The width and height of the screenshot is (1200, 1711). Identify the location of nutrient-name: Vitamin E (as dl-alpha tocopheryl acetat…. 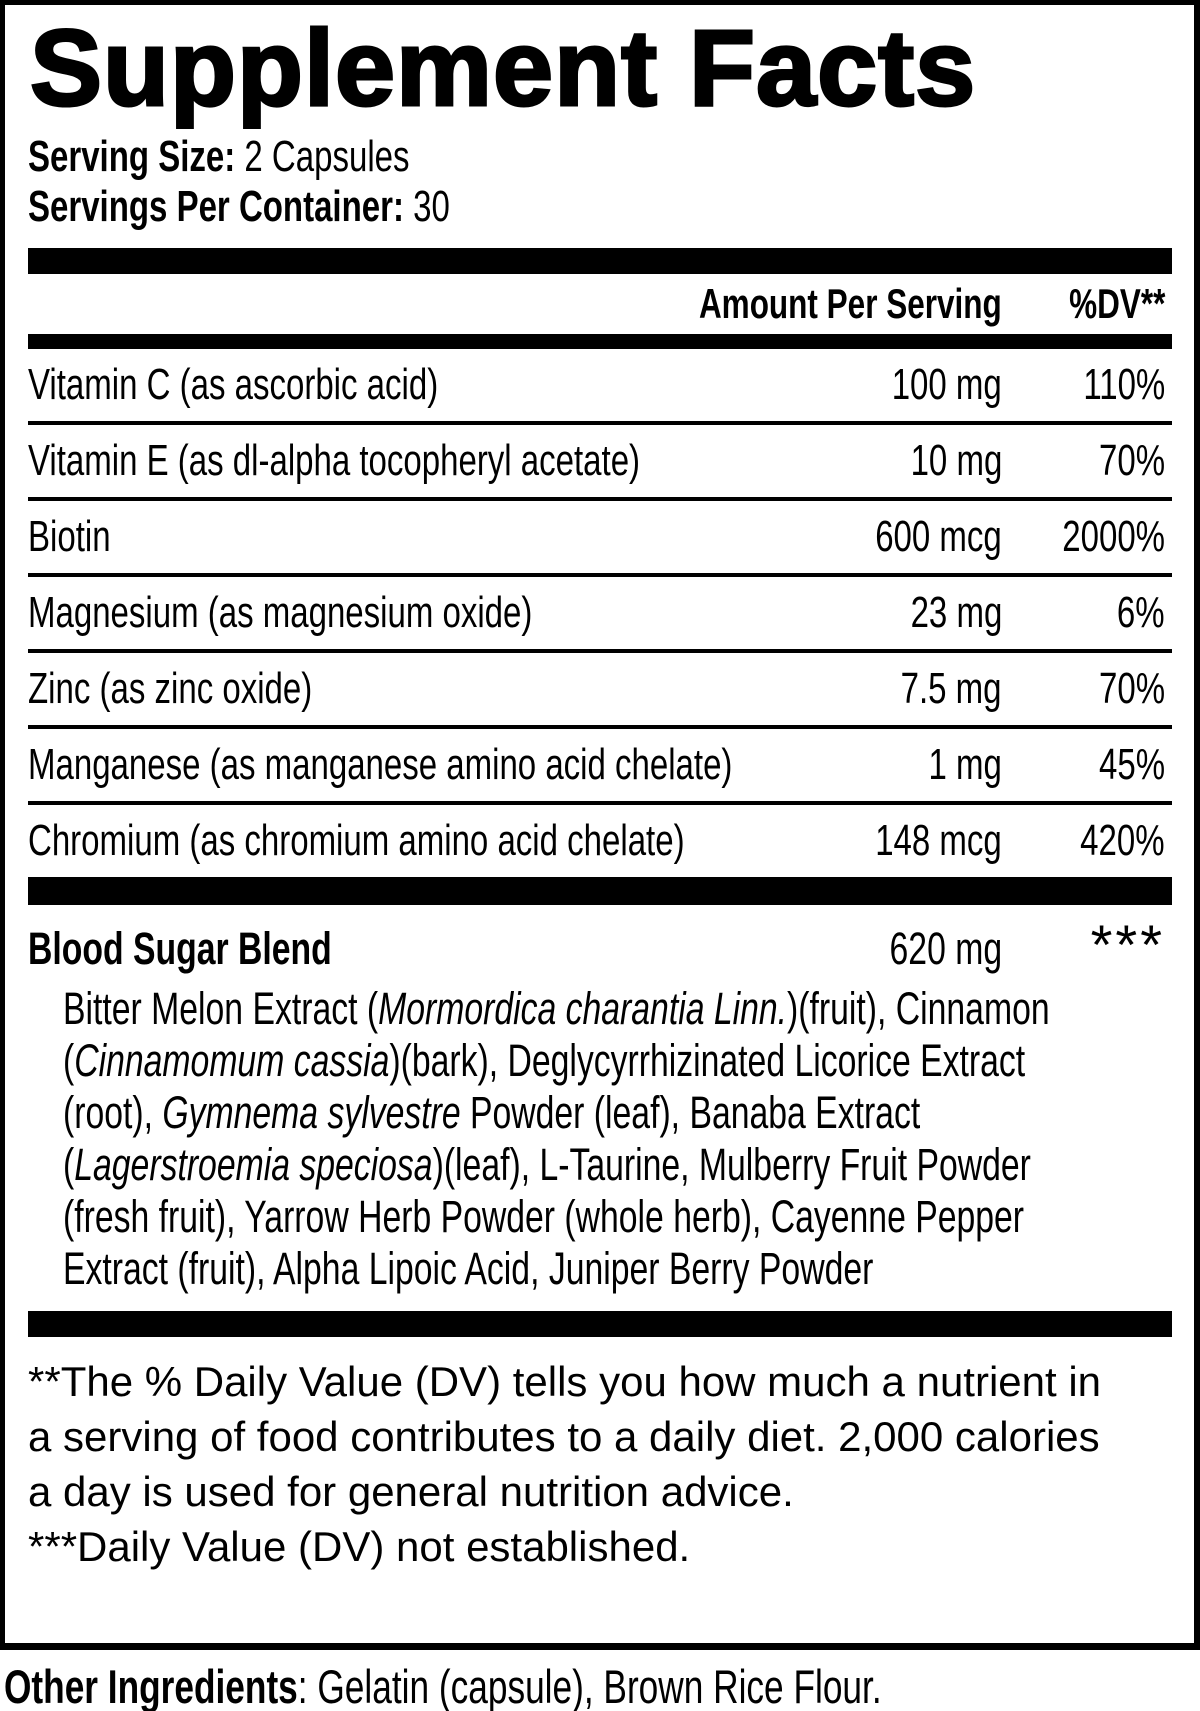
(334, 460).